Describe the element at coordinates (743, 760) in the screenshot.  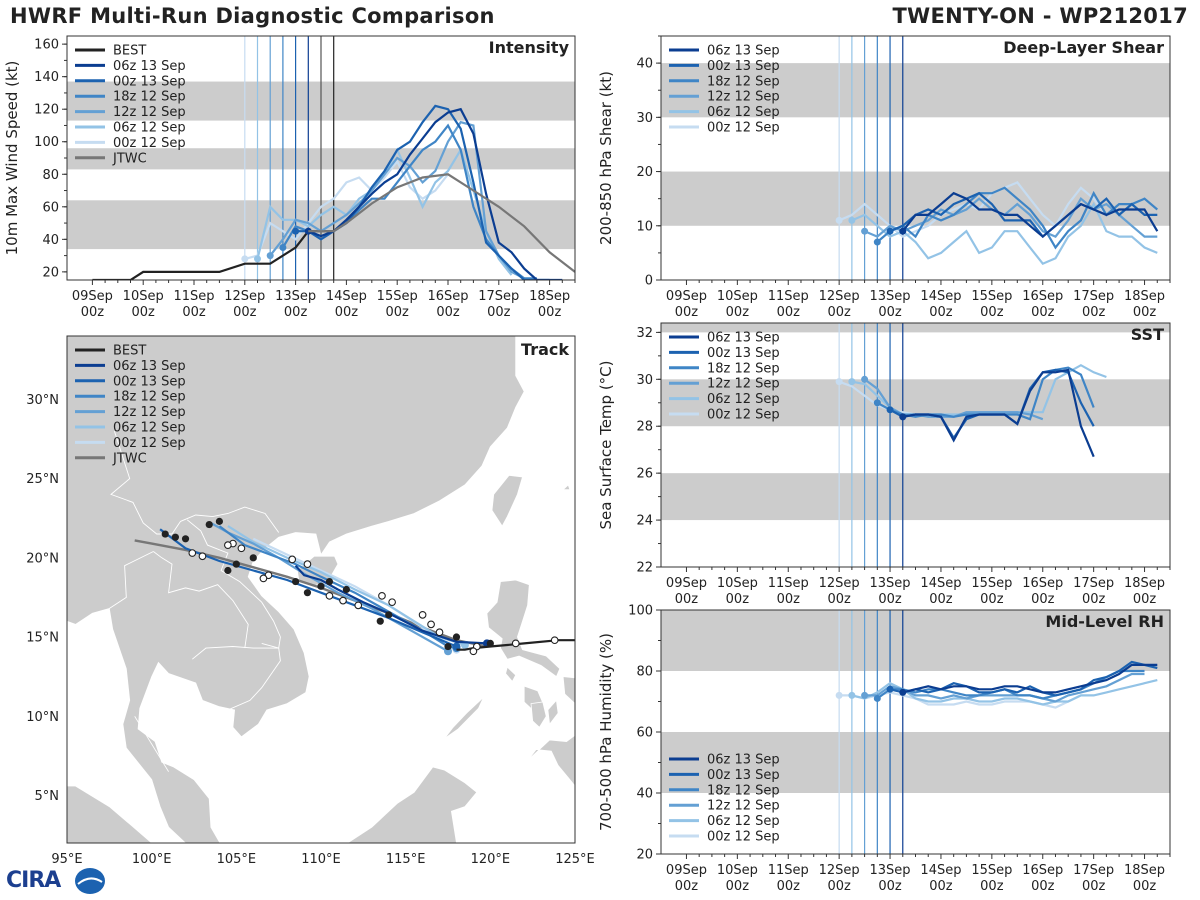
I see `rh-legend-label: 06z 13 Sep` at that location.